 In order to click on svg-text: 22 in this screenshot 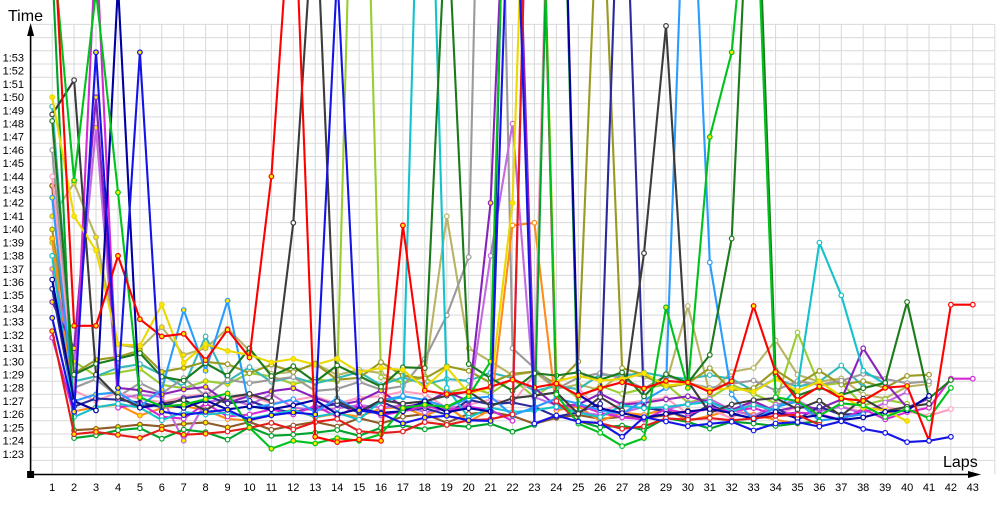, I will do `click(512, 488)`.